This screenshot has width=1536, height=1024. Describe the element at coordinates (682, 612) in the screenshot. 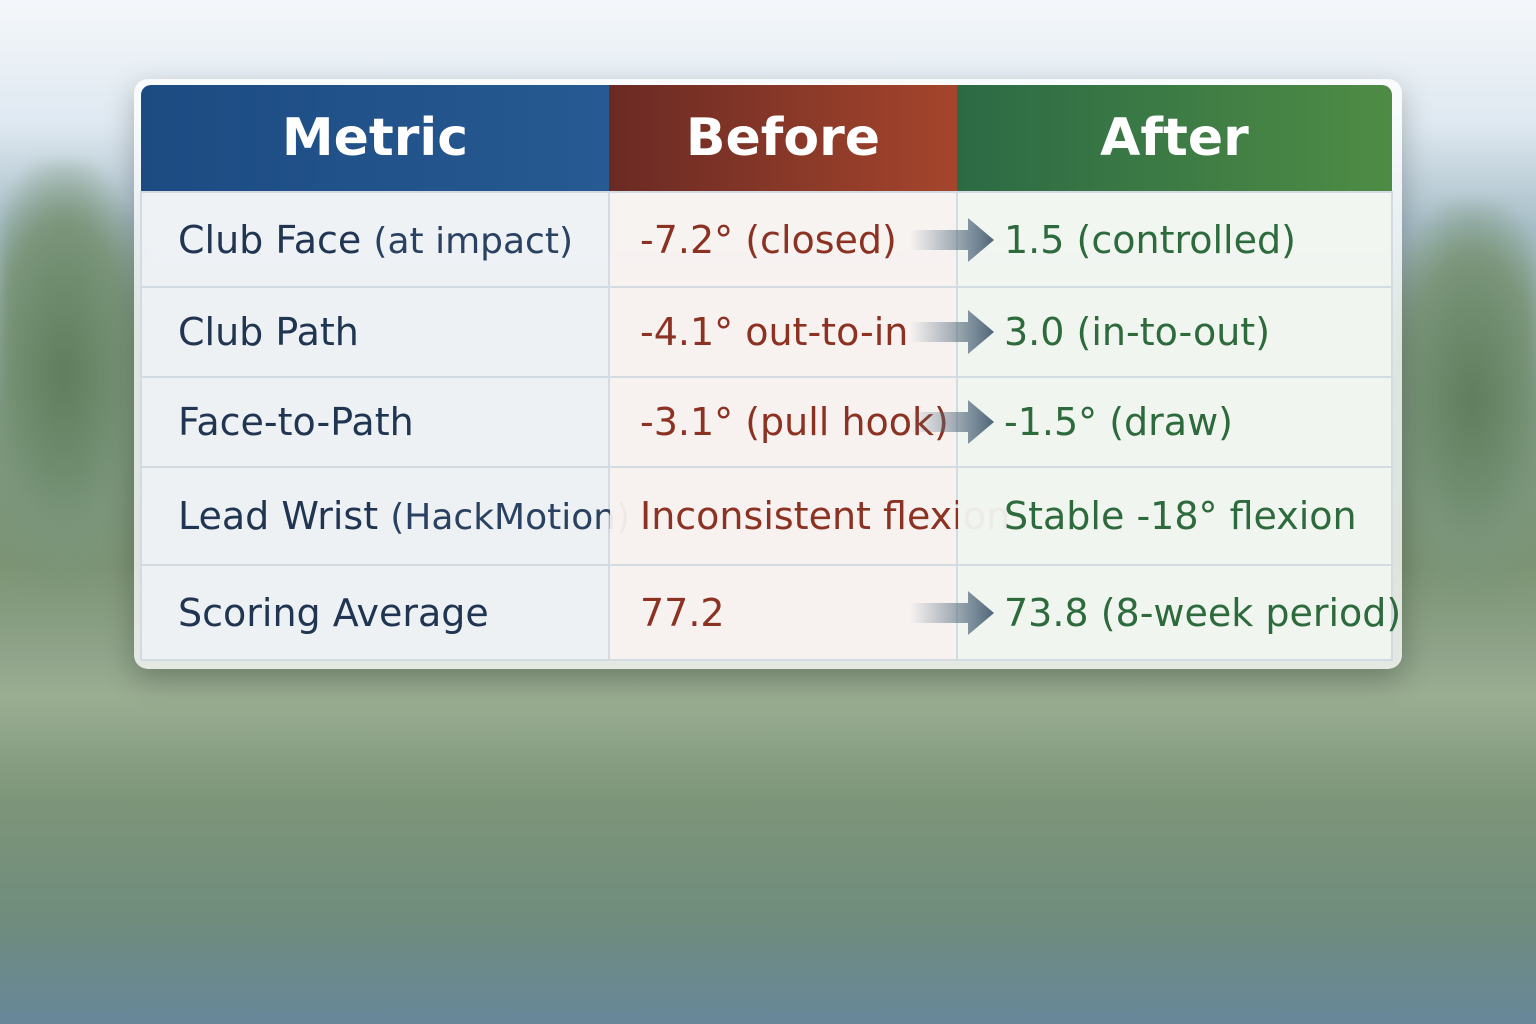

I see `before-value: 77.2` at that location.